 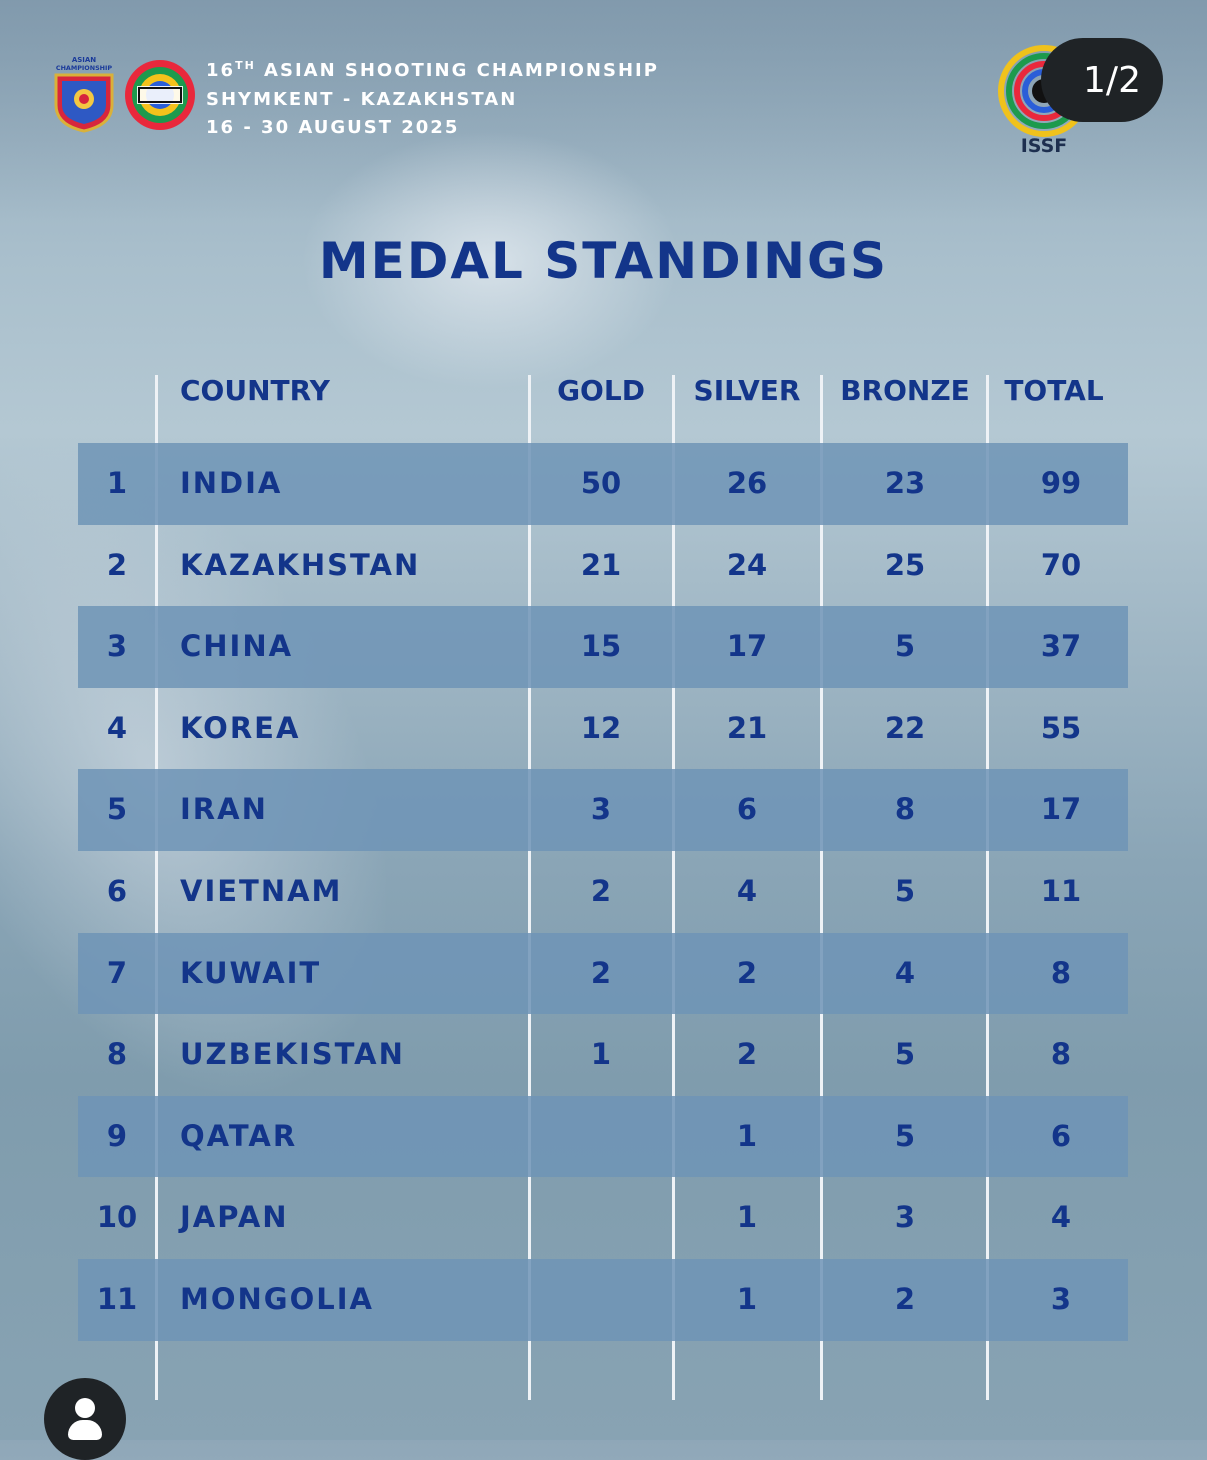 I want to click on header-line-2: SHYMKENT - KAZAKHSTAN, so click(x=362, y=99).